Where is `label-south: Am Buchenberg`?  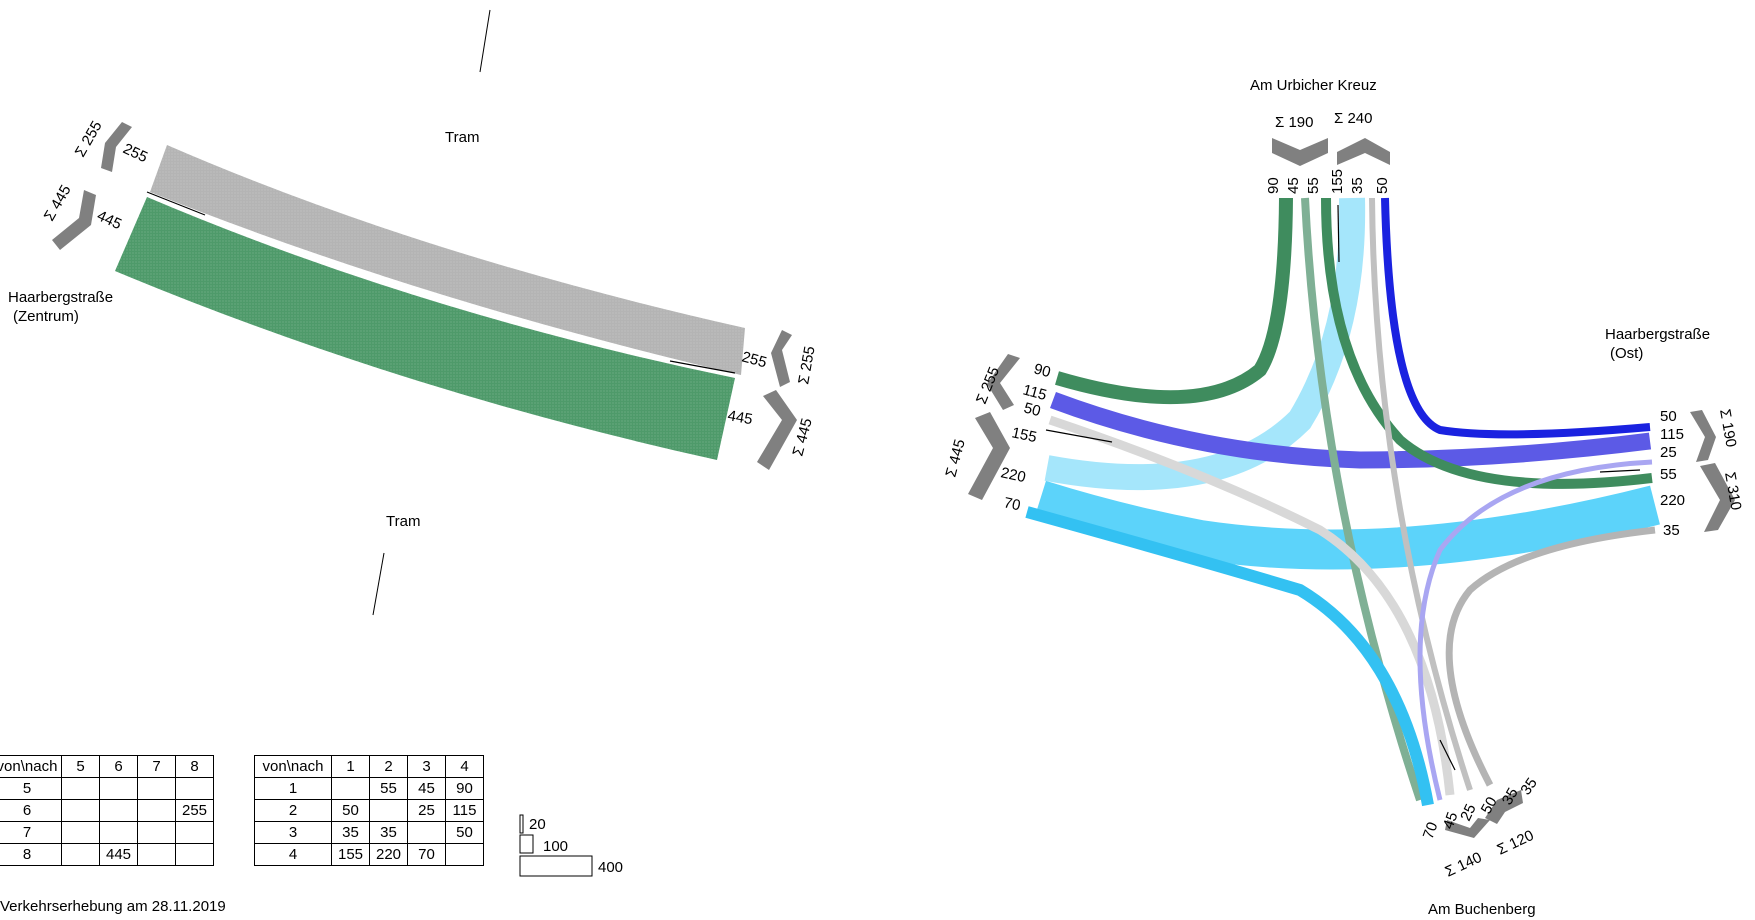
label-south: Am Buchenberg is located at coordinates (1482, 909).